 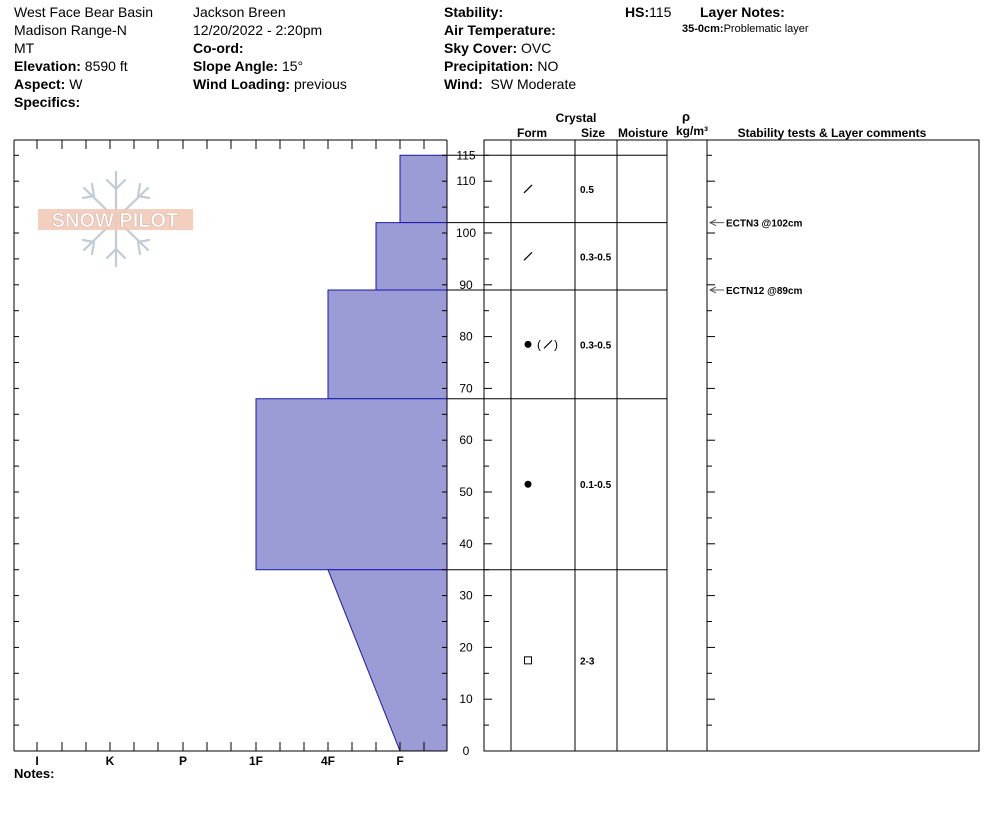 What do you see at coordinates (576, 118) in the screenshot?
I see `header-crystal: Crystal` at bounding box center [576, 118].